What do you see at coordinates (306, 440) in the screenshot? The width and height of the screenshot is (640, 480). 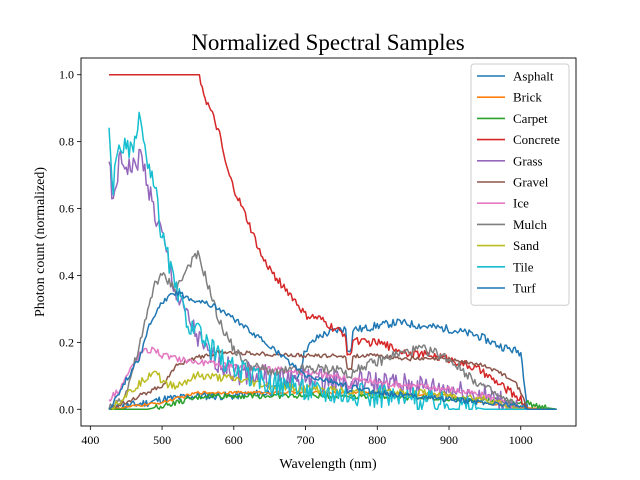 I see `x-tick-label: 700` at bounding box center [306, 440].